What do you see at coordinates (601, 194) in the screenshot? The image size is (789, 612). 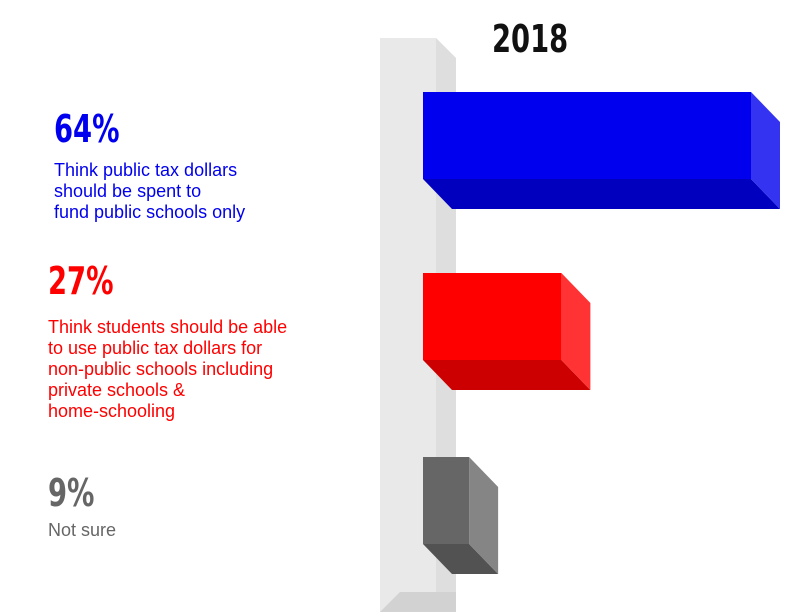 I see `bar-public-only-bottom` at bounding box center [601, 194].